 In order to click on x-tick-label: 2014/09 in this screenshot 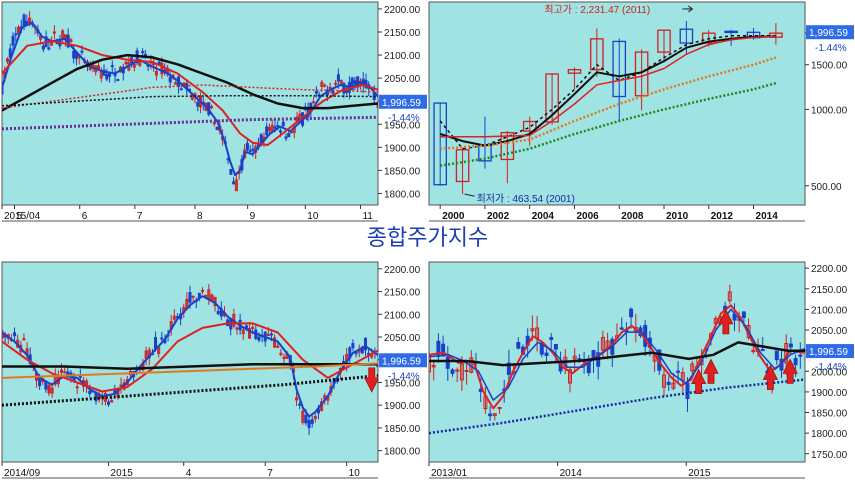, I will do `click(22, 473)`.